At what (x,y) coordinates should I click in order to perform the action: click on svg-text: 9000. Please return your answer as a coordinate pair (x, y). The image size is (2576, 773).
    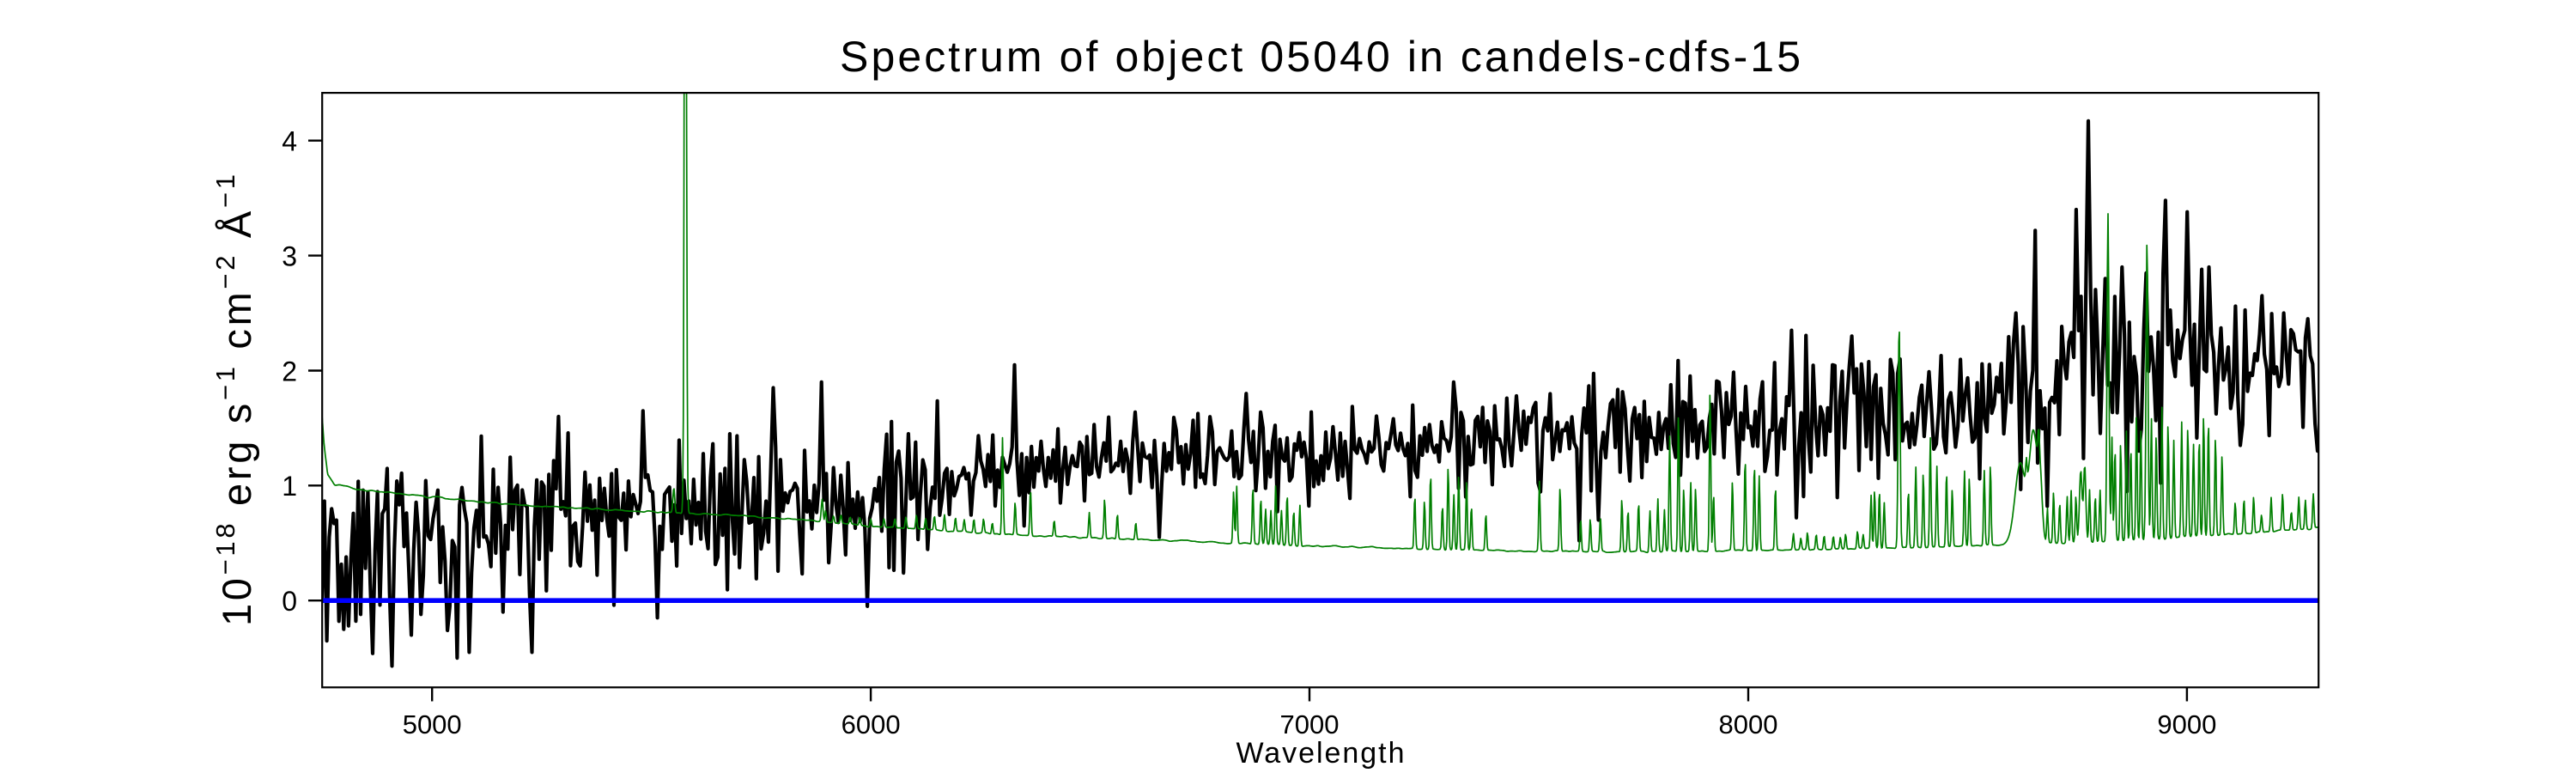
    Looking at the image, I should click on (2186, 724).